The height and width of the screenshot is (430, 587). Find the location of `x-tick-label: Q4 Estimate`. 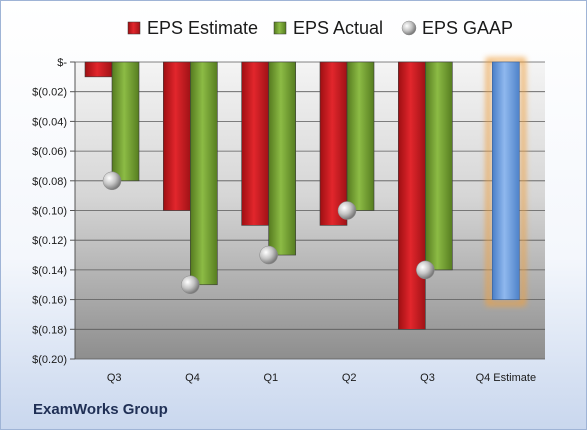

x-tick-label: Q4 Estimate is located at coordinates (506, 378).